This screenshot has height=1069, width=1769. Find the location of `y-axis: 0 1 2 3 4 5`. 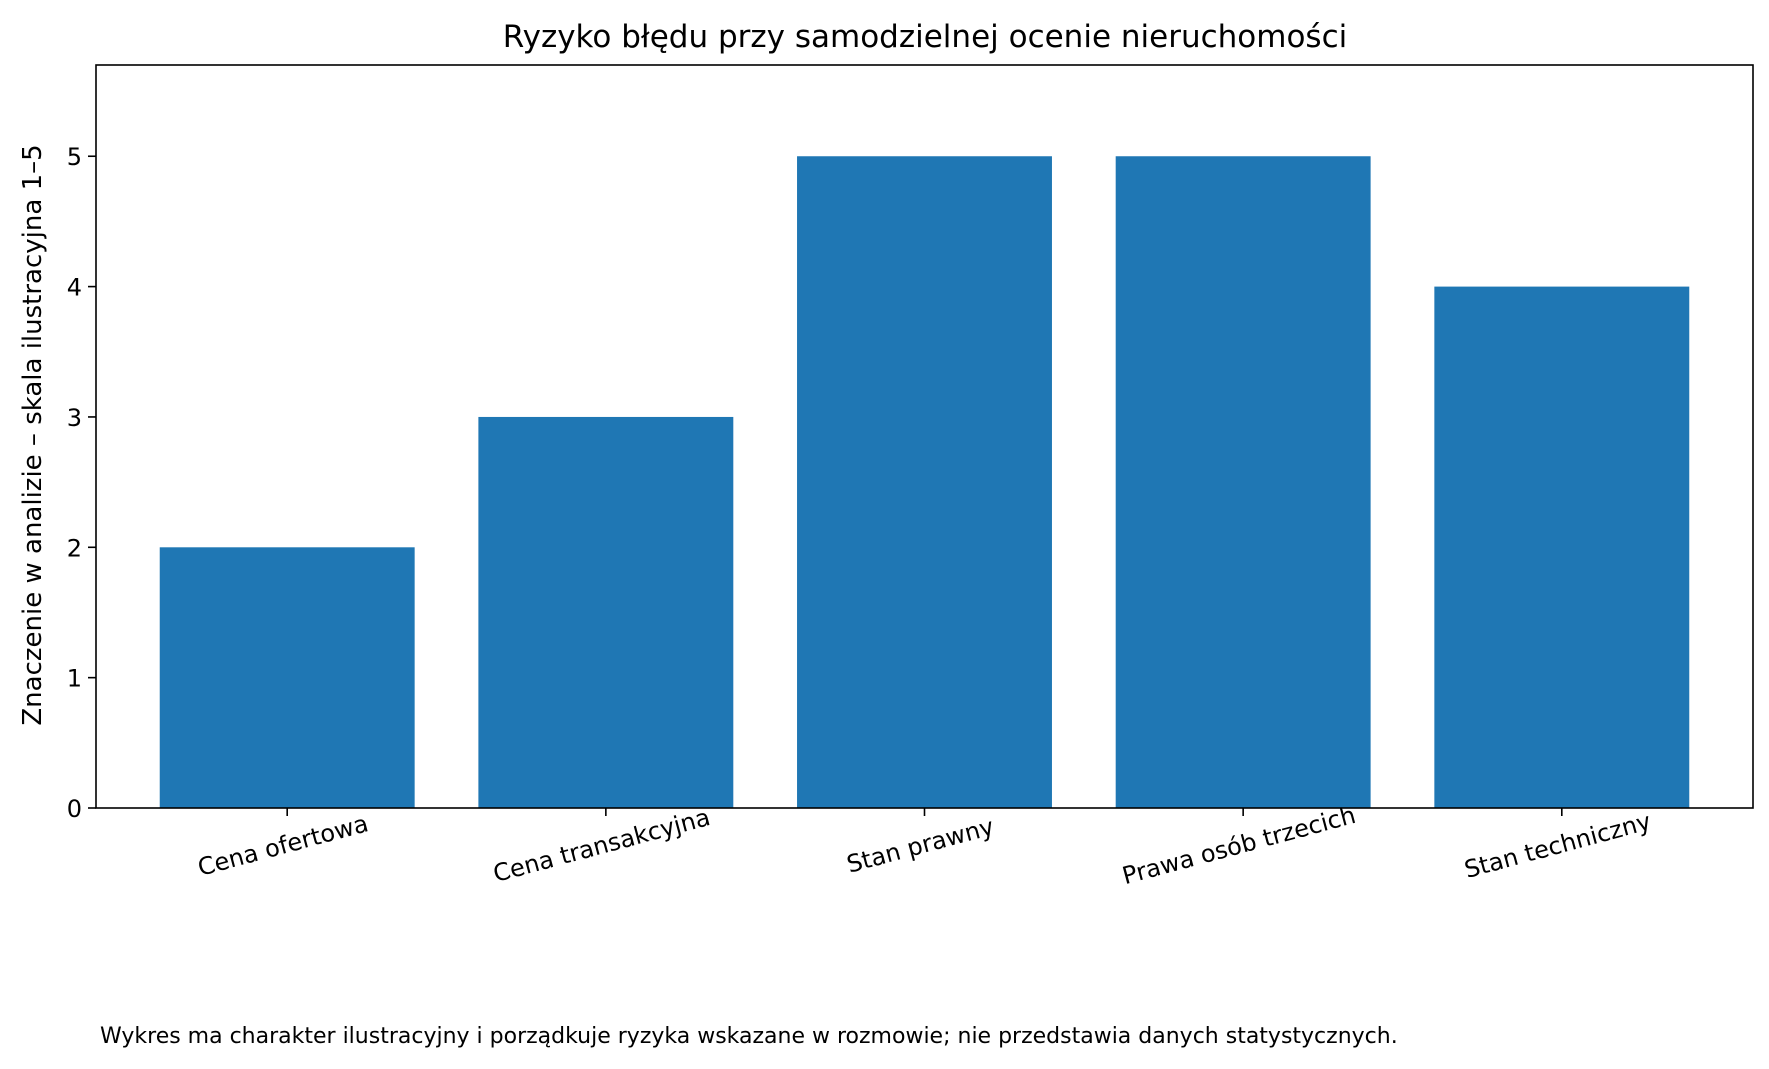

y-axis: 0 1 2 3 4 5 is located at coordinates (81, 483).